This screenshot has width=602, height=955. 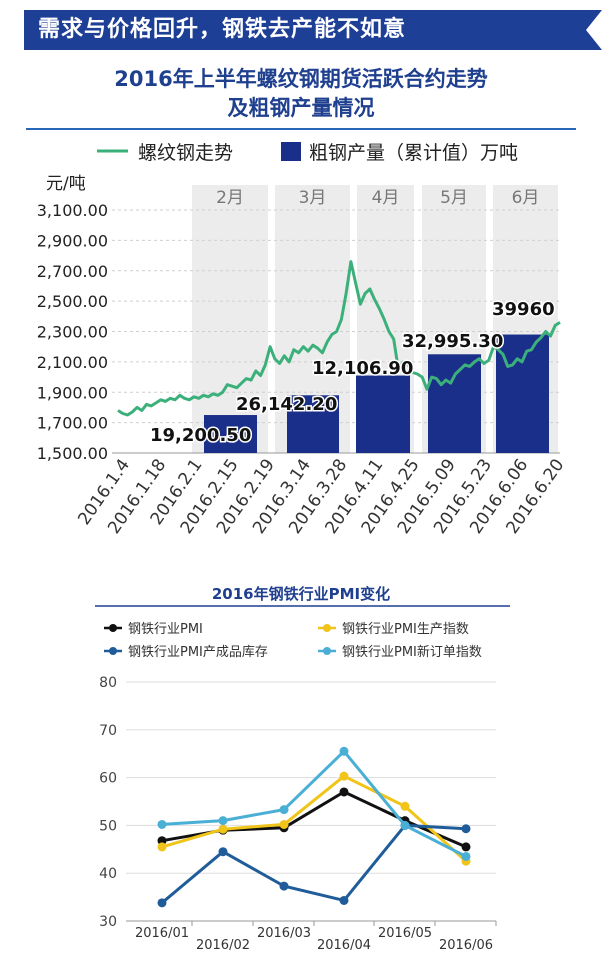 I want to click on y-tick-label: 2,900.00, so click(x=72, y=240).